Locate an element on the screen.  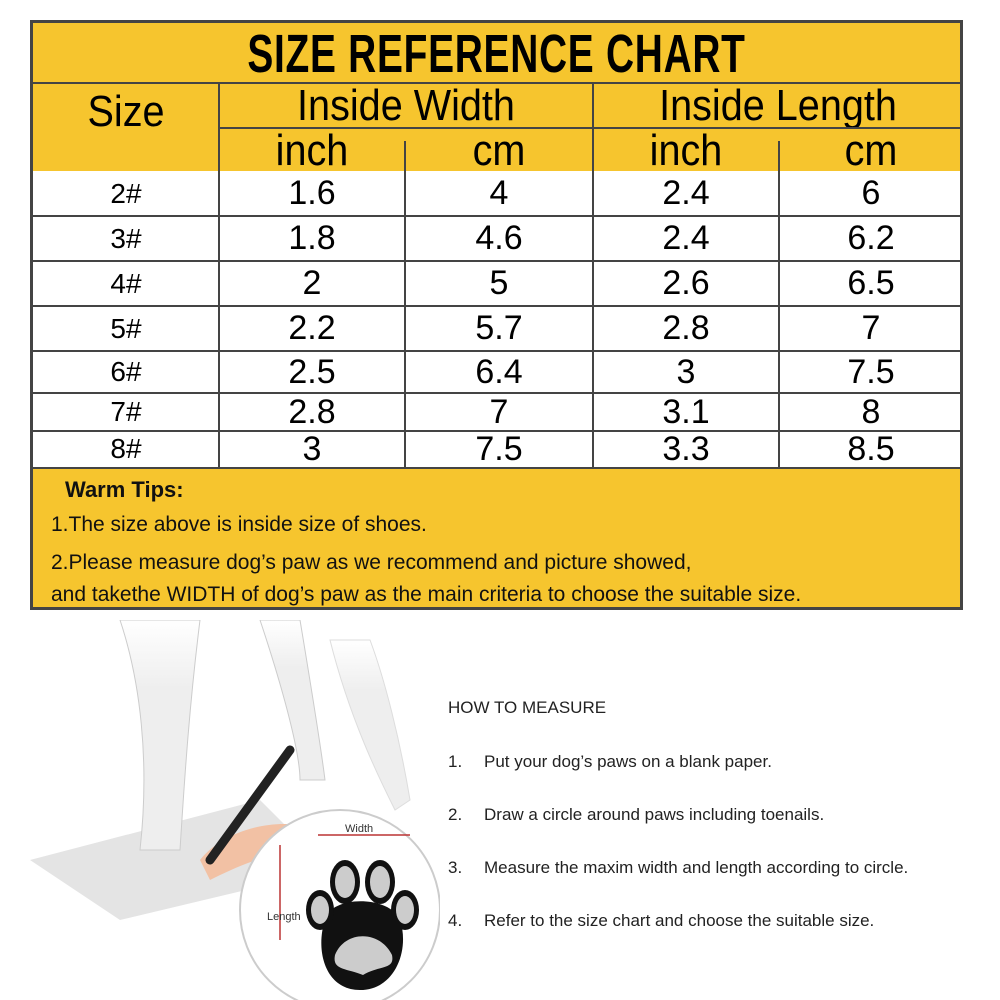
table-cell: 1.6 is located at coordinates (312, 193).